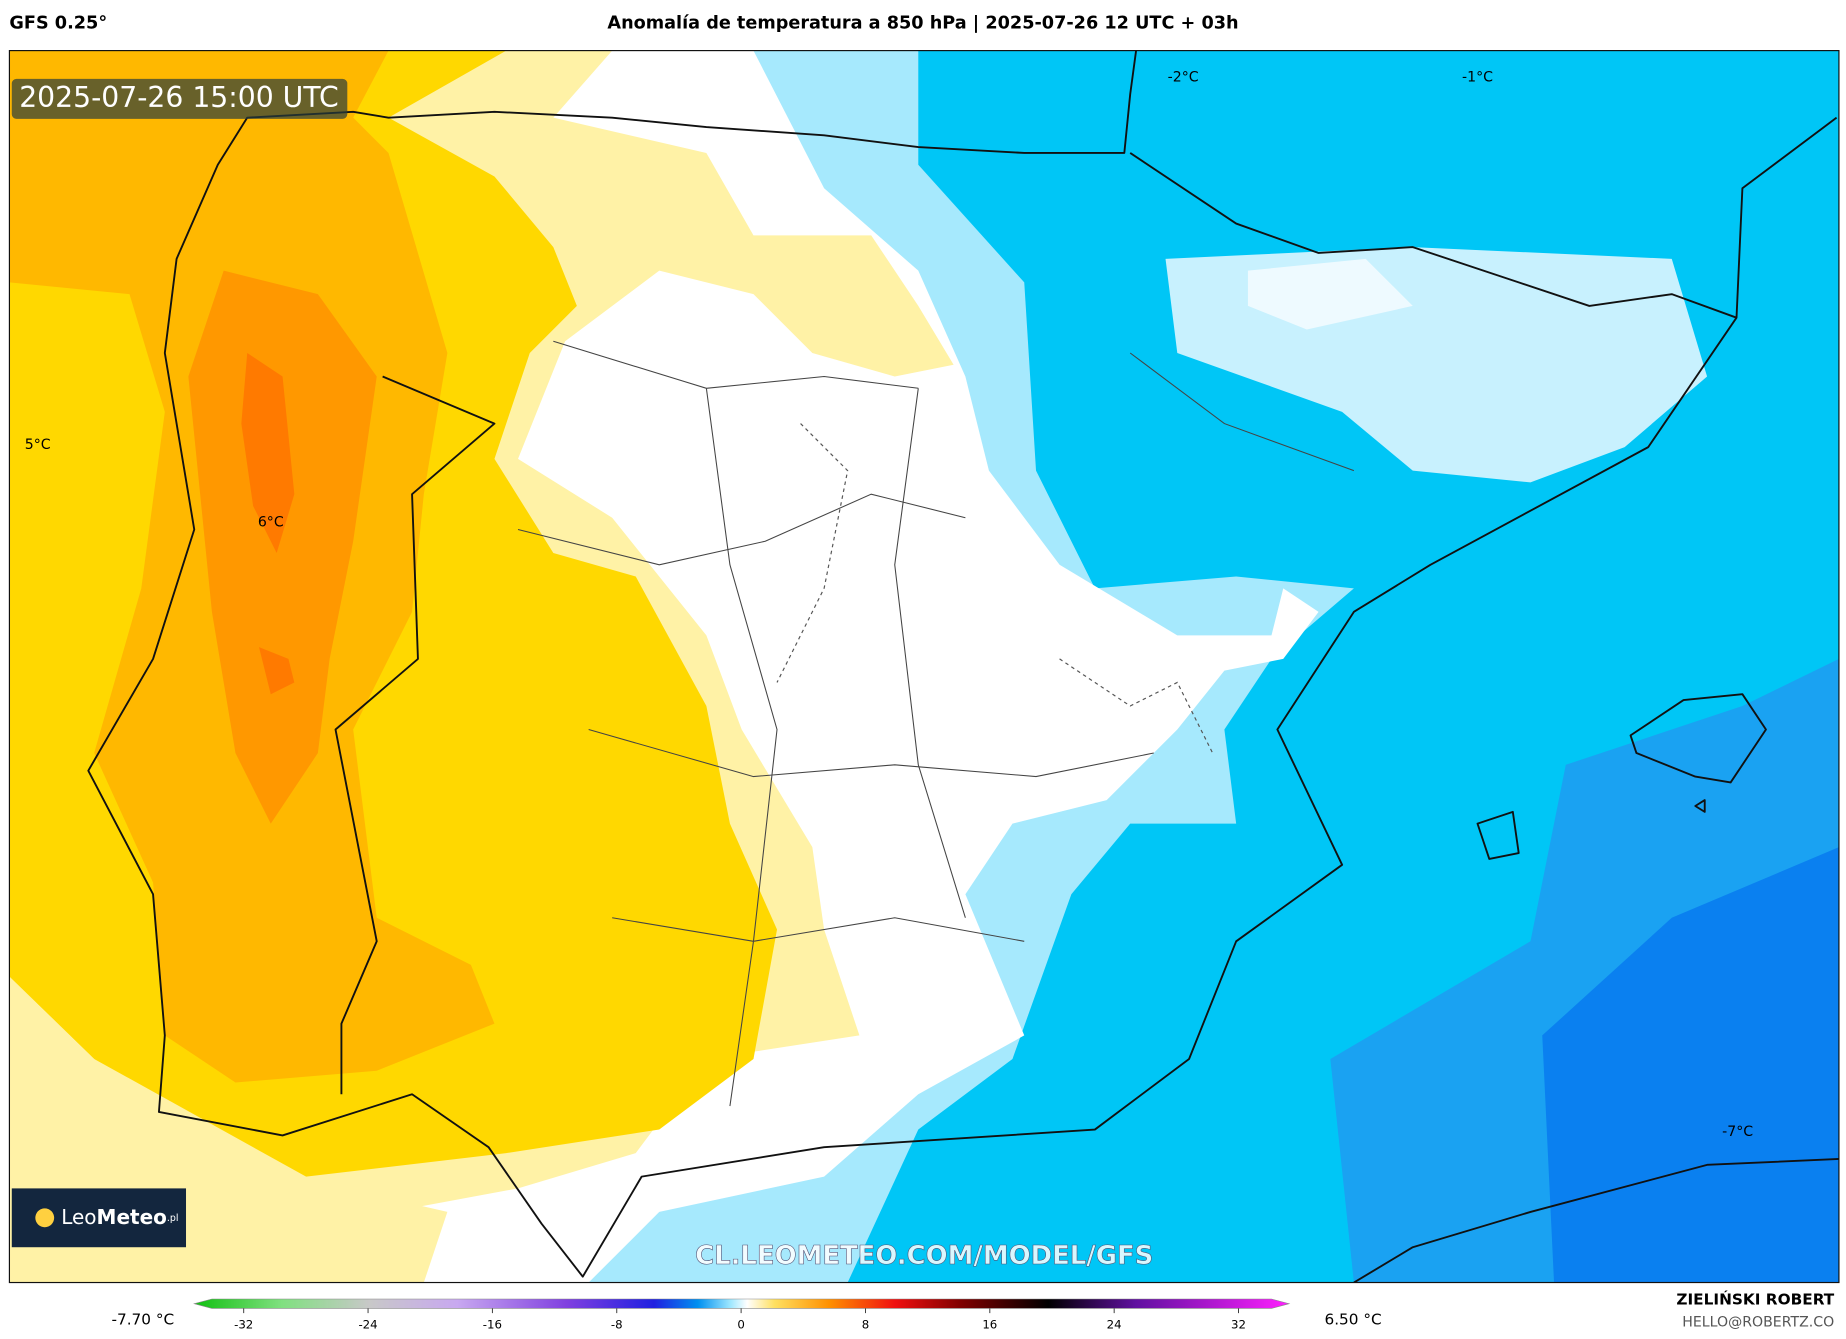 The image size is (1846, 1339). I want to click on colorbar-tick-label: -32, so click(243, 1324).